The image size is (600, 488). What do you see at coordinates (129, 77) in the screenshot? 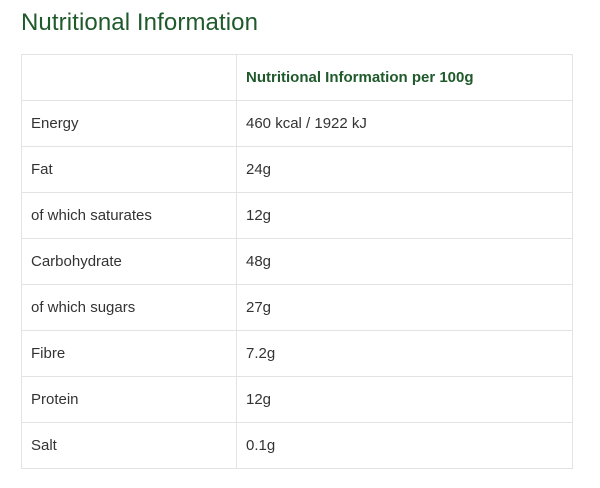
I see `header-cell-empty` at bounding box center [129, 77].